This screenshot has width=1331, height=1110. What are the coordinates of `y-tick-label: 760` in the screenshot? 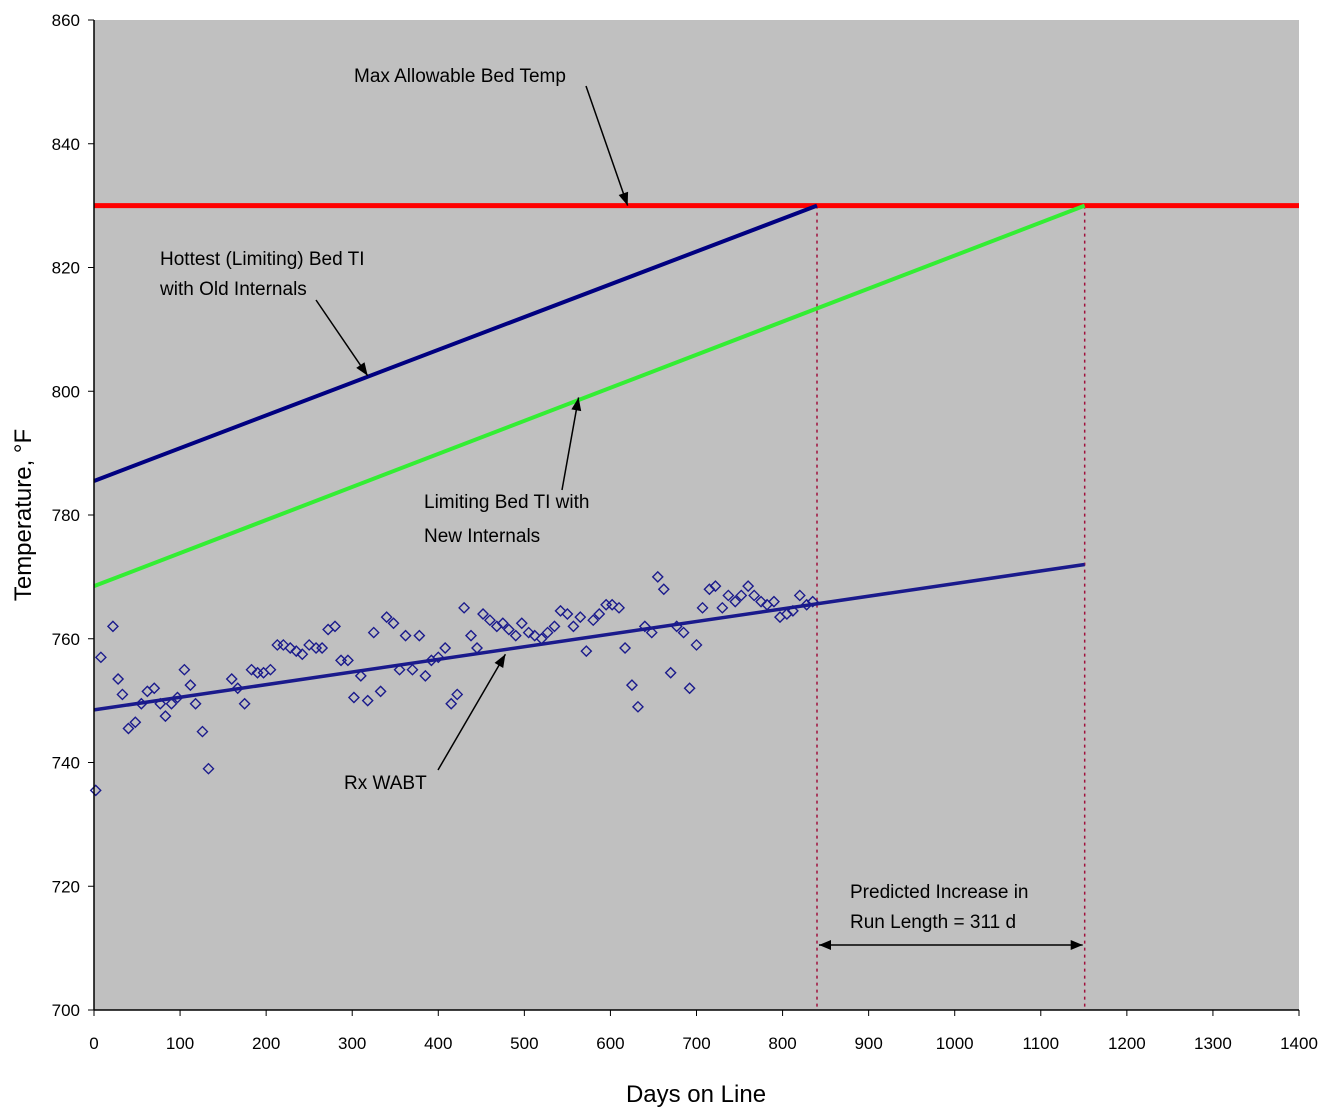 It's located at (66, 639).